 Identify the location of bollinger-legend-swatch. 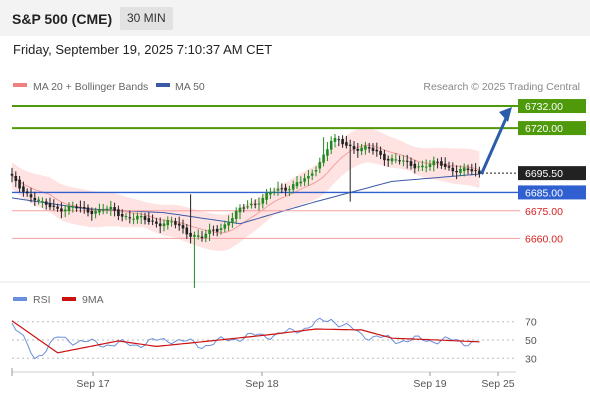
(20, 85).